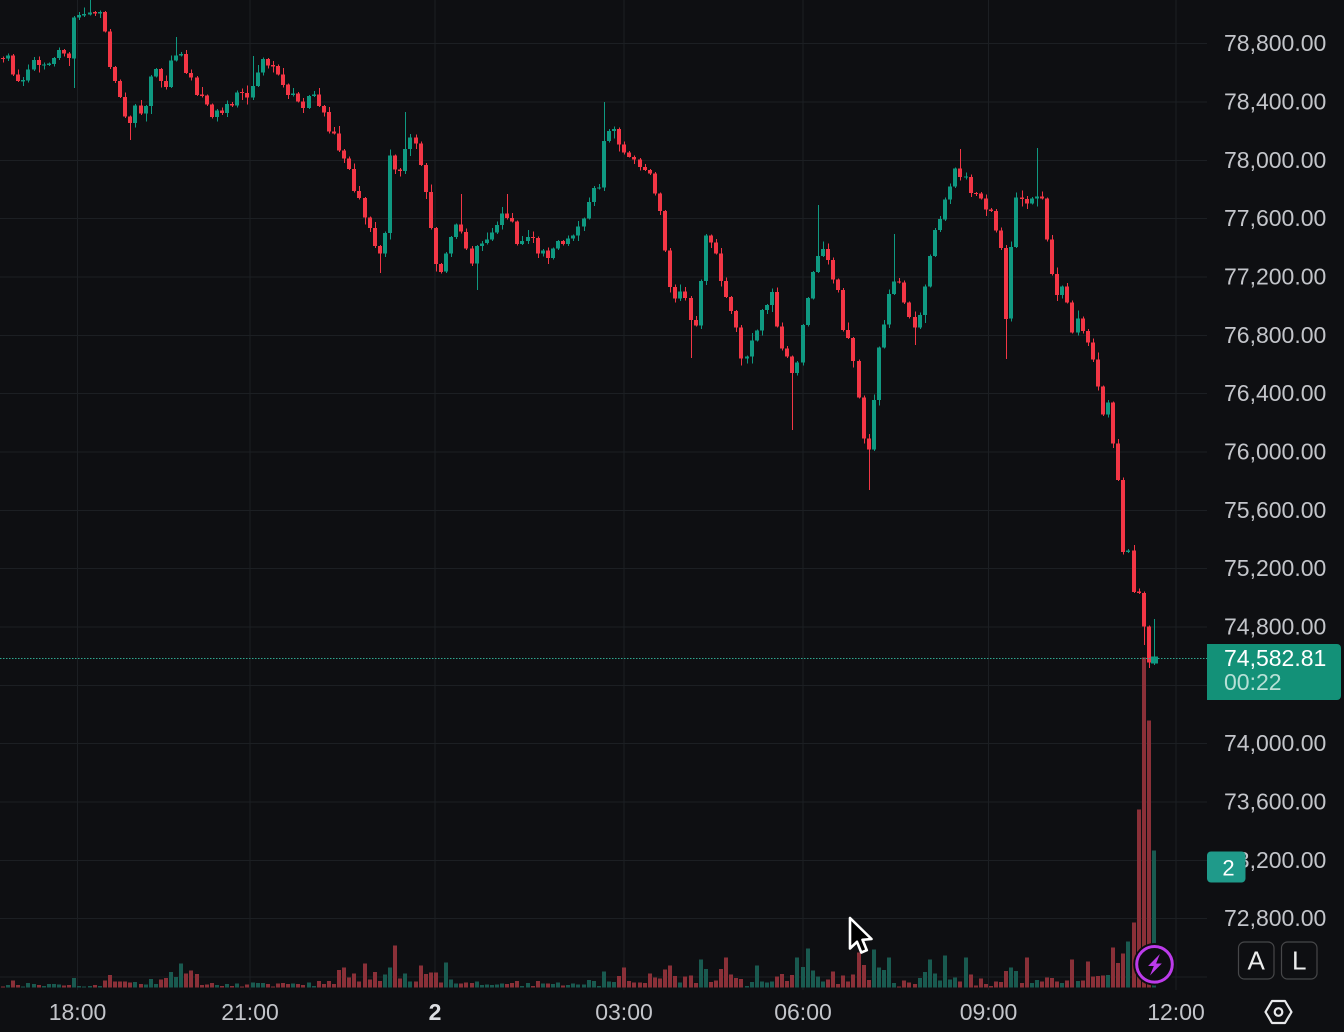  Describe the element at coordinates (1275, 335) in the screenshot. I see `svg-text: 76,800.00` at that location.